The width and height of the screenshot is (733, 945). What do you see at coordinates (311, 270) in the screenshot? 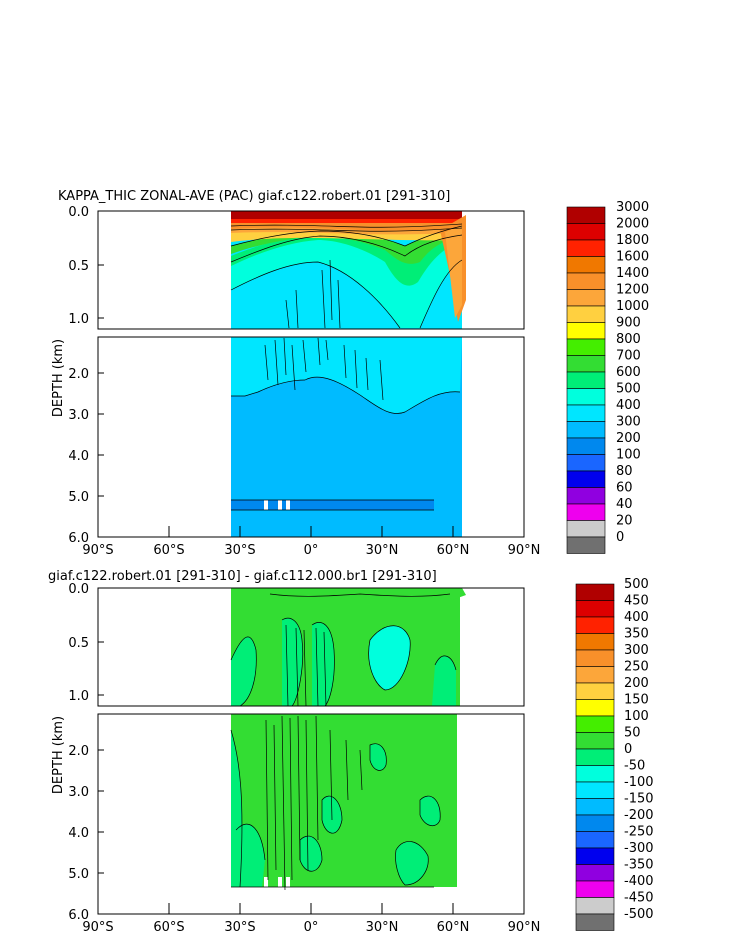
I see `plot-frame` at bounding box center [311, 270].